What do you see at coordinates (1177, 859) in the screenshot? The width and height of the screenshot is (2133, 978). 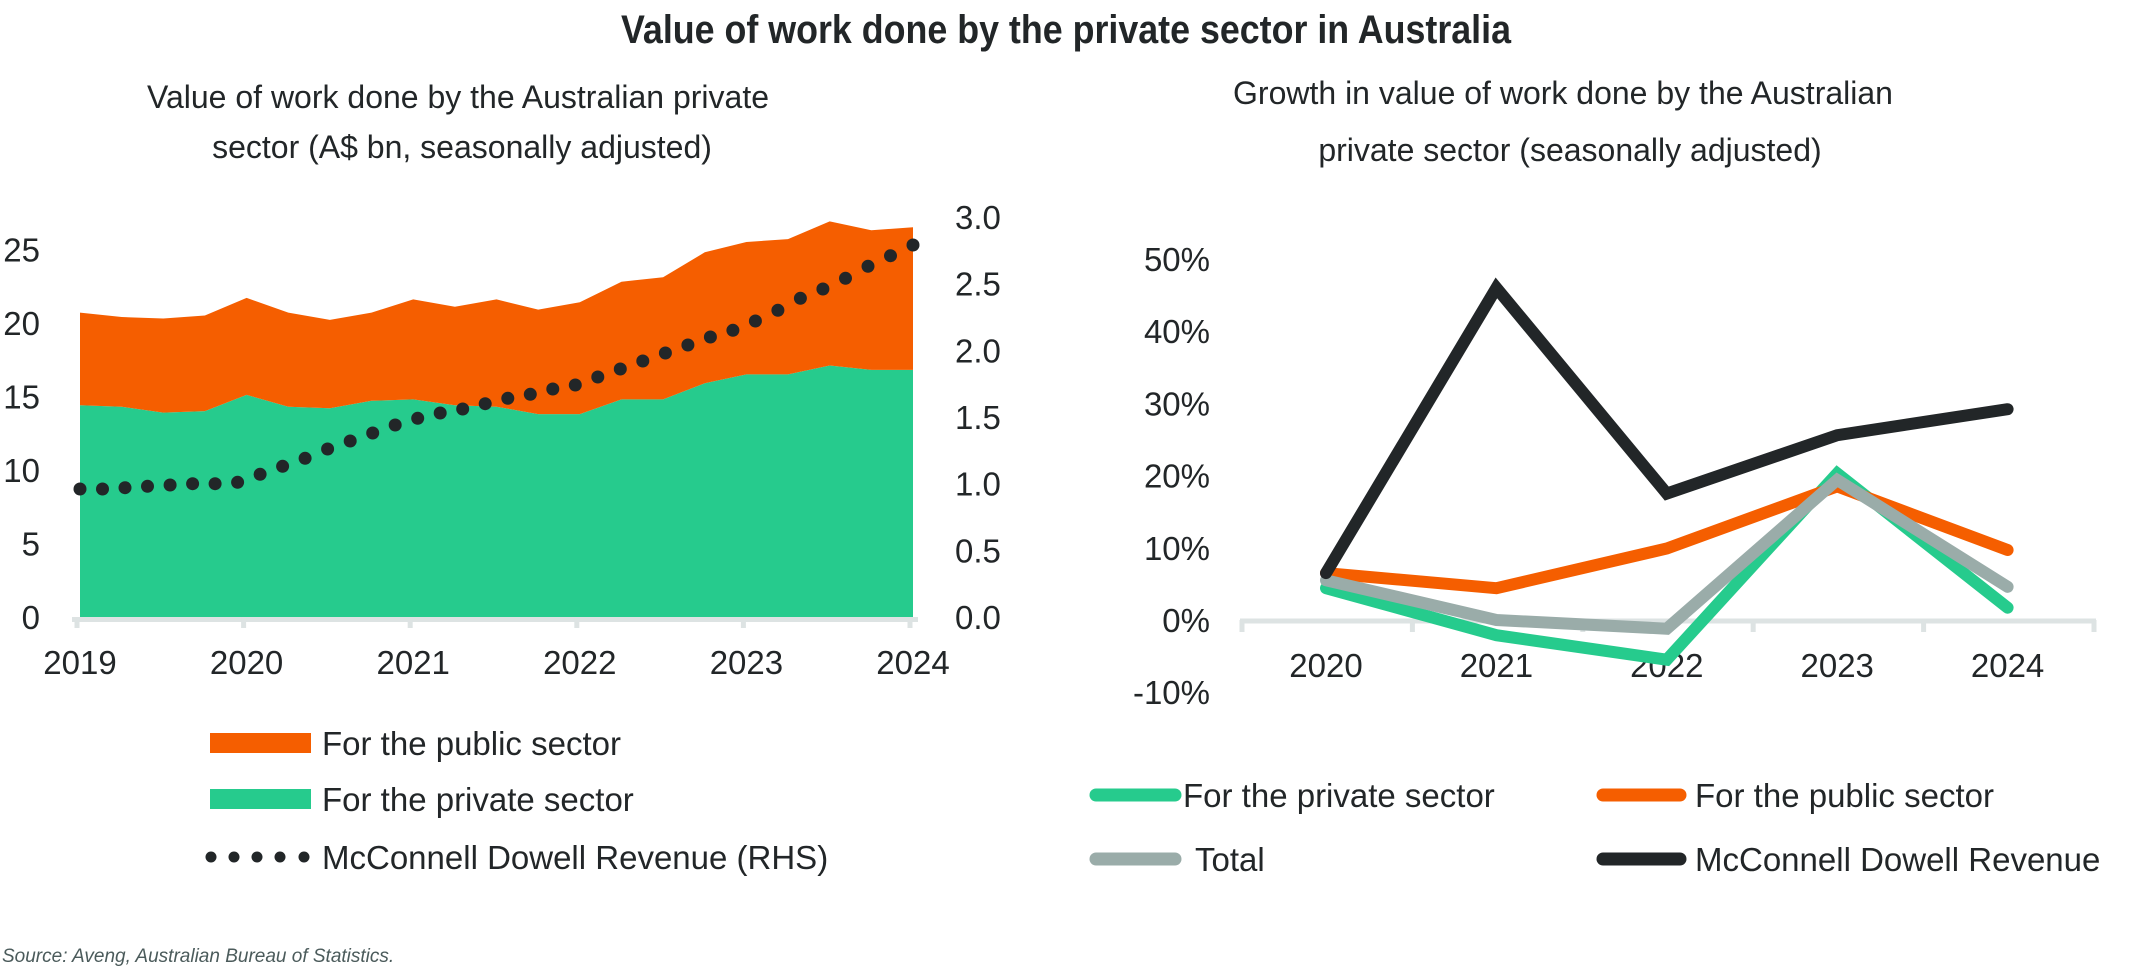 I see `legend-item-total-growth: Total` at bounding box center [1177, 859].